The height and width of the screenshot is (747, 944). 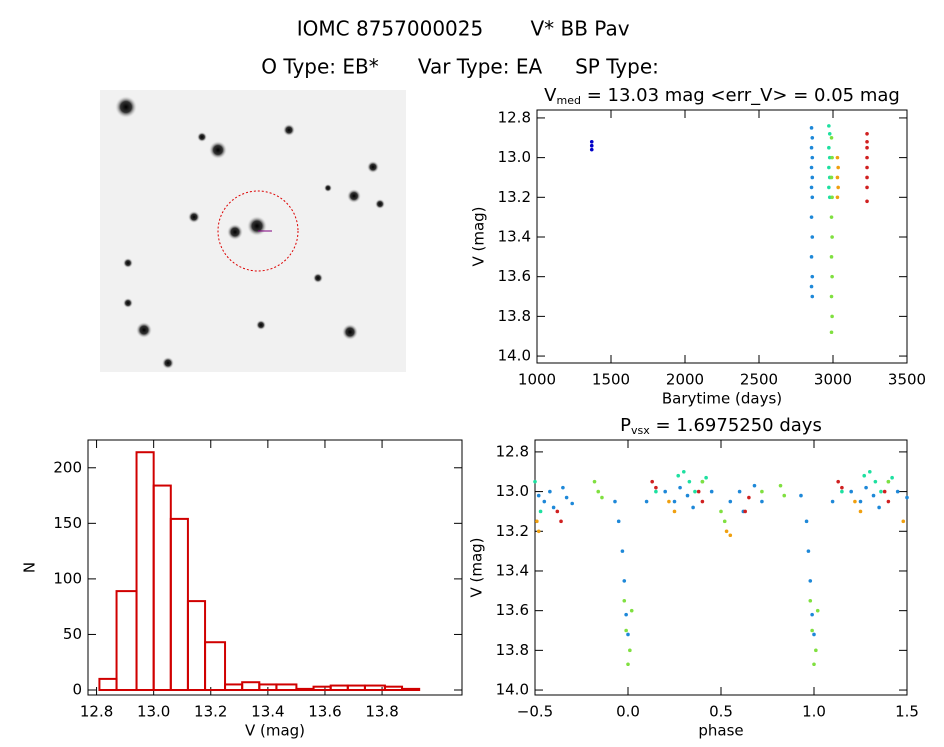 I want to click on y-tick-label: 150, so click(x=67, y=523).